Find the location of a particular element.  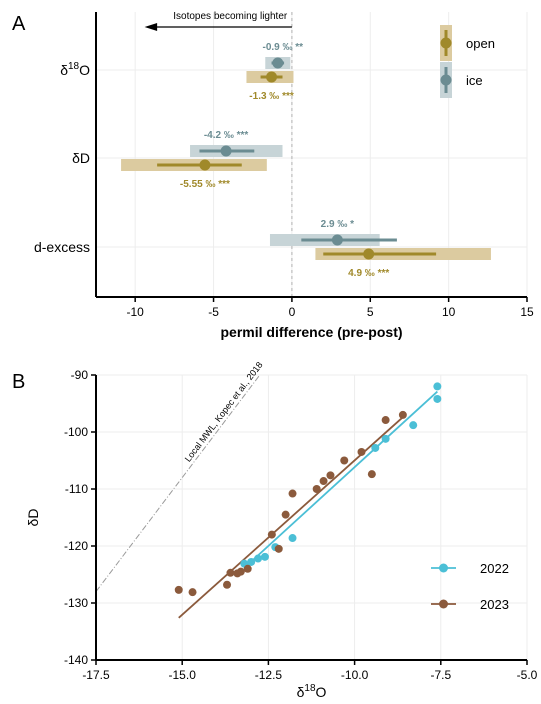

panel-b-x-tick-label: -10.0 is located at coordinates (355, 675).